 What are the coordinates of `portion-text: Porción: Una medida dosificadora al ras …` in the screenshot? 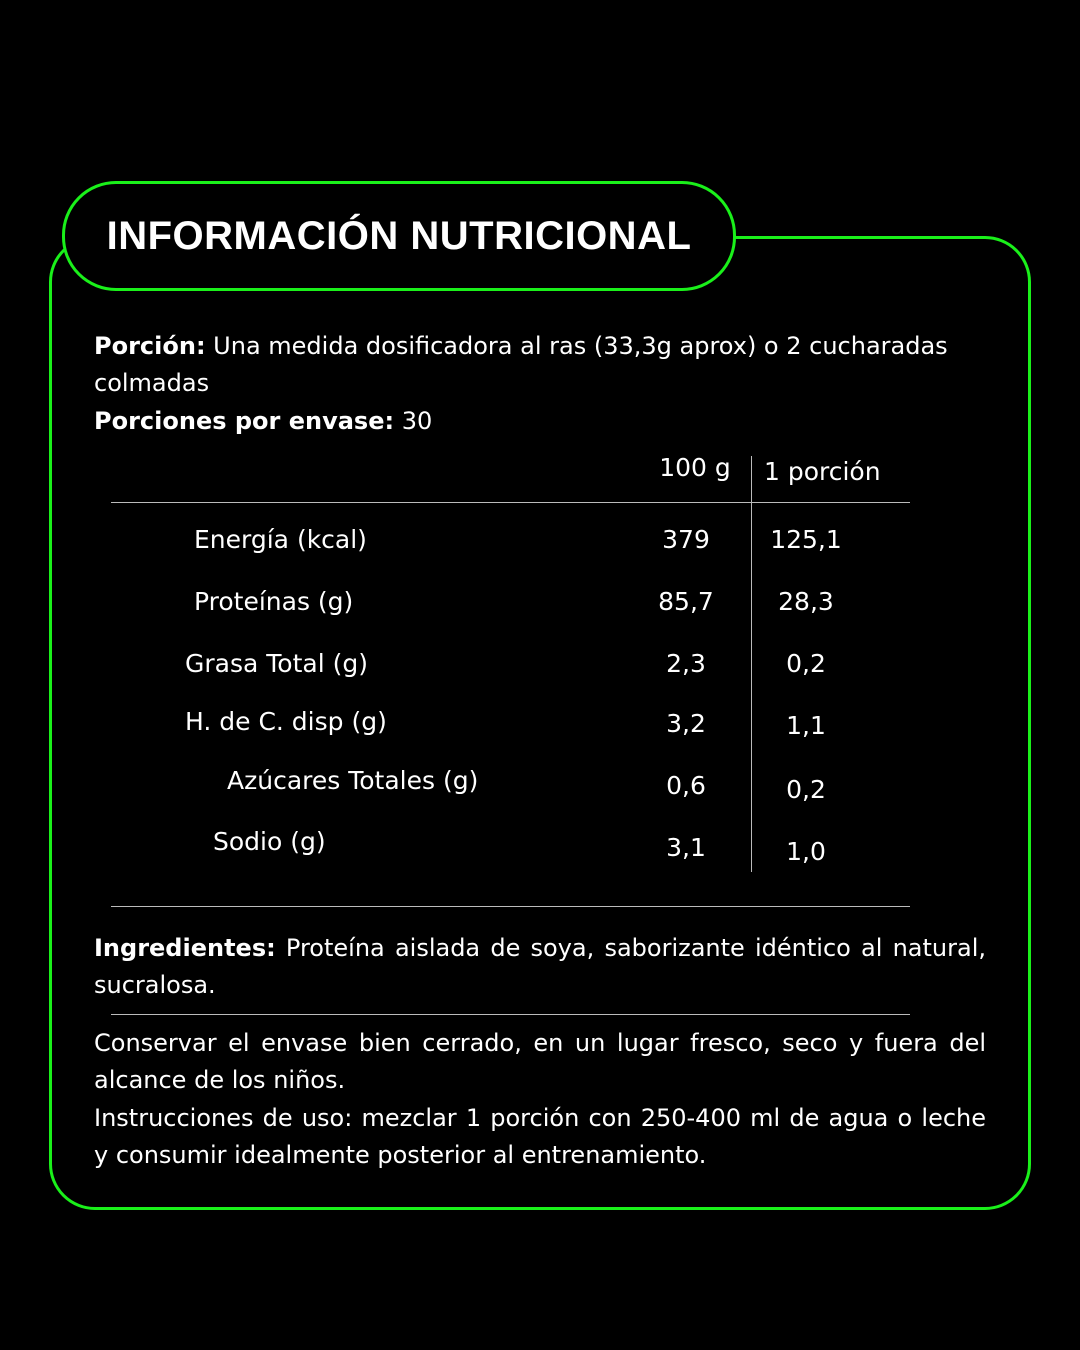 It's located at (540, 365).